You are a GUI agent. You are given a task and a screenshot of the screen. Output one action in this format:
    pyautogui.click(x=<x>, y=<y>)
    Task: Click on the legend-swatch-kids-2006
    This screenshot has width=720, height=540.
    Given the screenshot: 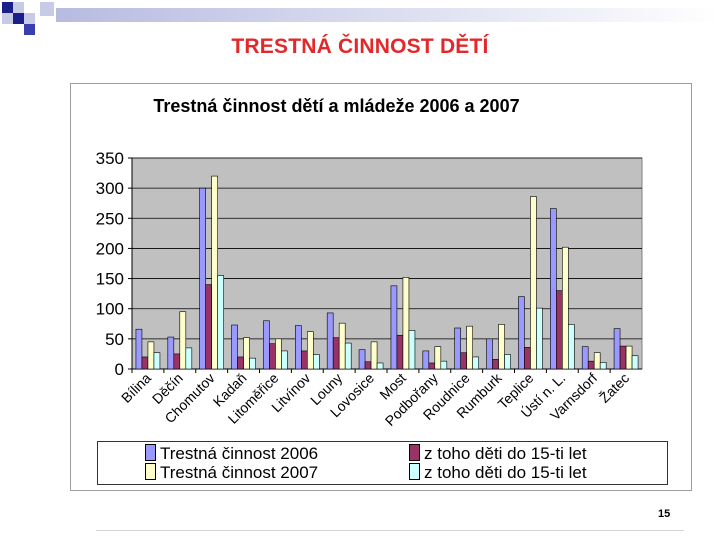 What is the action you would take?
    pyautogui.click(x=414, y=452)
    